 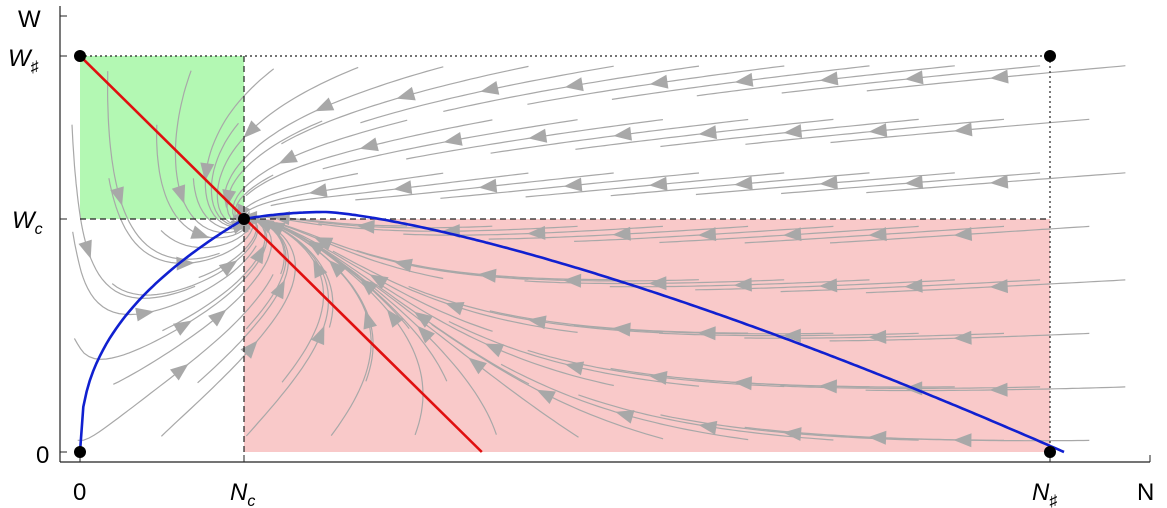 What do you see at coordinates (27, 222) in the screenshot?
I see `y-tick-wc: Wc` at bounding box center [27, 222].